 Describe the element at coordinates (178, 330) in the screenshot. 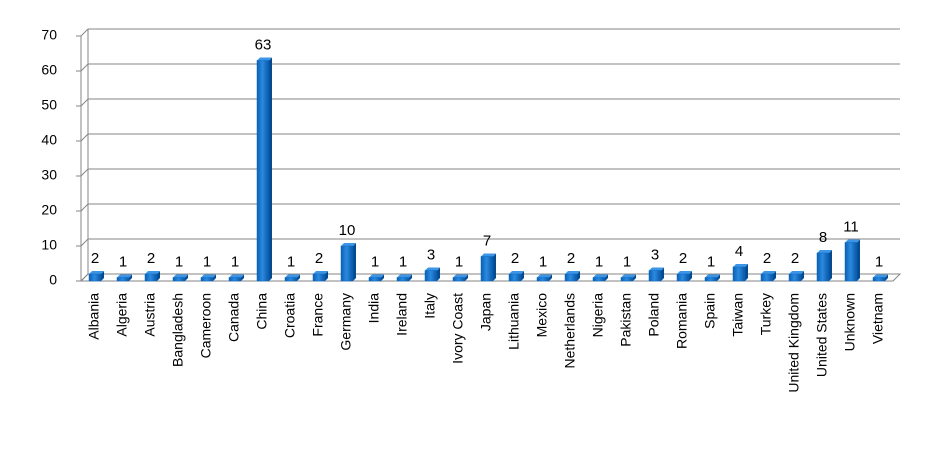

I see `x-tick-label: Bangladesh` at that location.